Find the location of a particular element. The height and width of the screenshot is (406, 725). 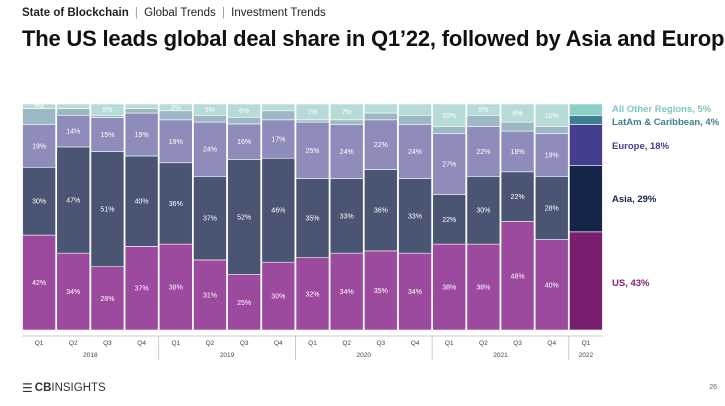

data-label: 22% is located at coordinates (483, 152).